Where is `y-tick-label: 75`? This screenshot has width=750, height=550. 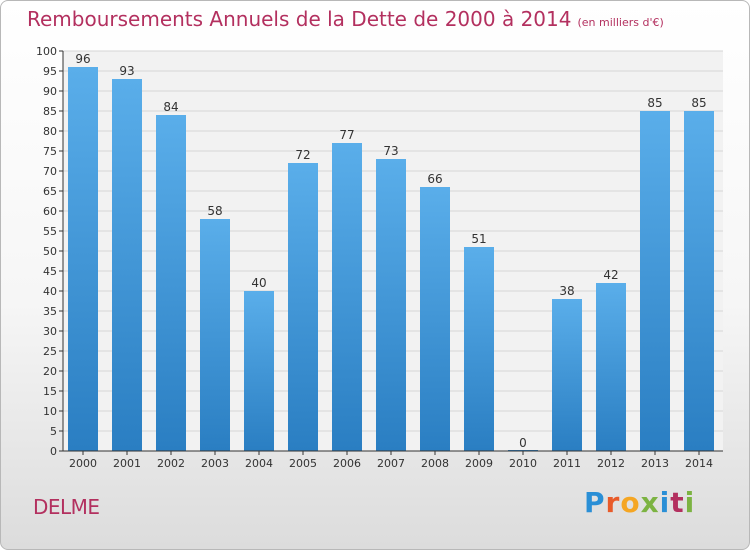 y-tick-label: 75 is located at coordinates (50, 151).